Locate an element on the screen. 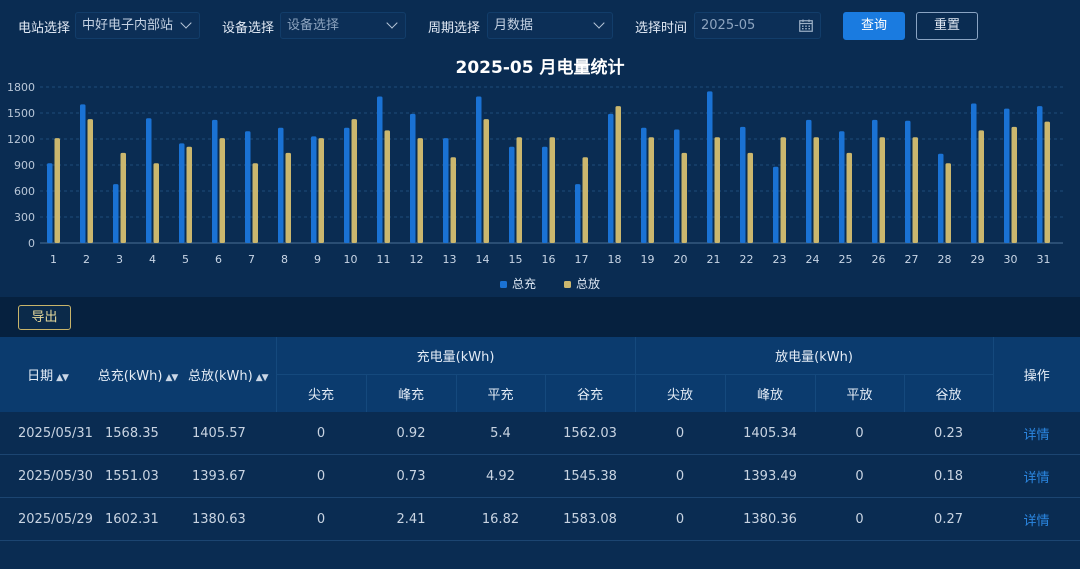 This screenshot has width=1080, height=569. header-discharge-group: 放电量(kWh) is located at coordinates (814, 356).